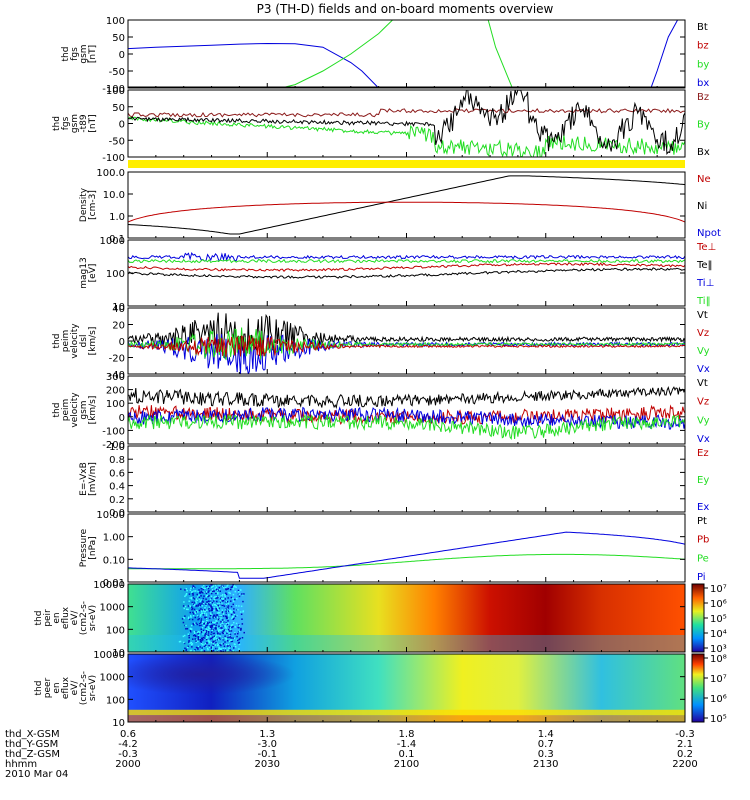 The image size is (750, 800). I want to click on xaxis-value: -0.1, so click(267, 754).